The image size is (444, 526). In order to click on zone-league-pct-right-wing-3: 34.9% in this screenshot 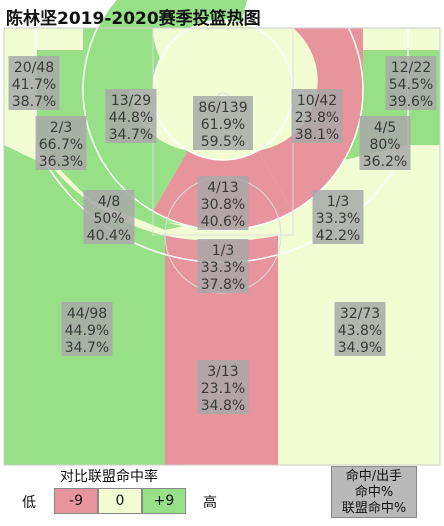, I will do `click(360, 348)`.